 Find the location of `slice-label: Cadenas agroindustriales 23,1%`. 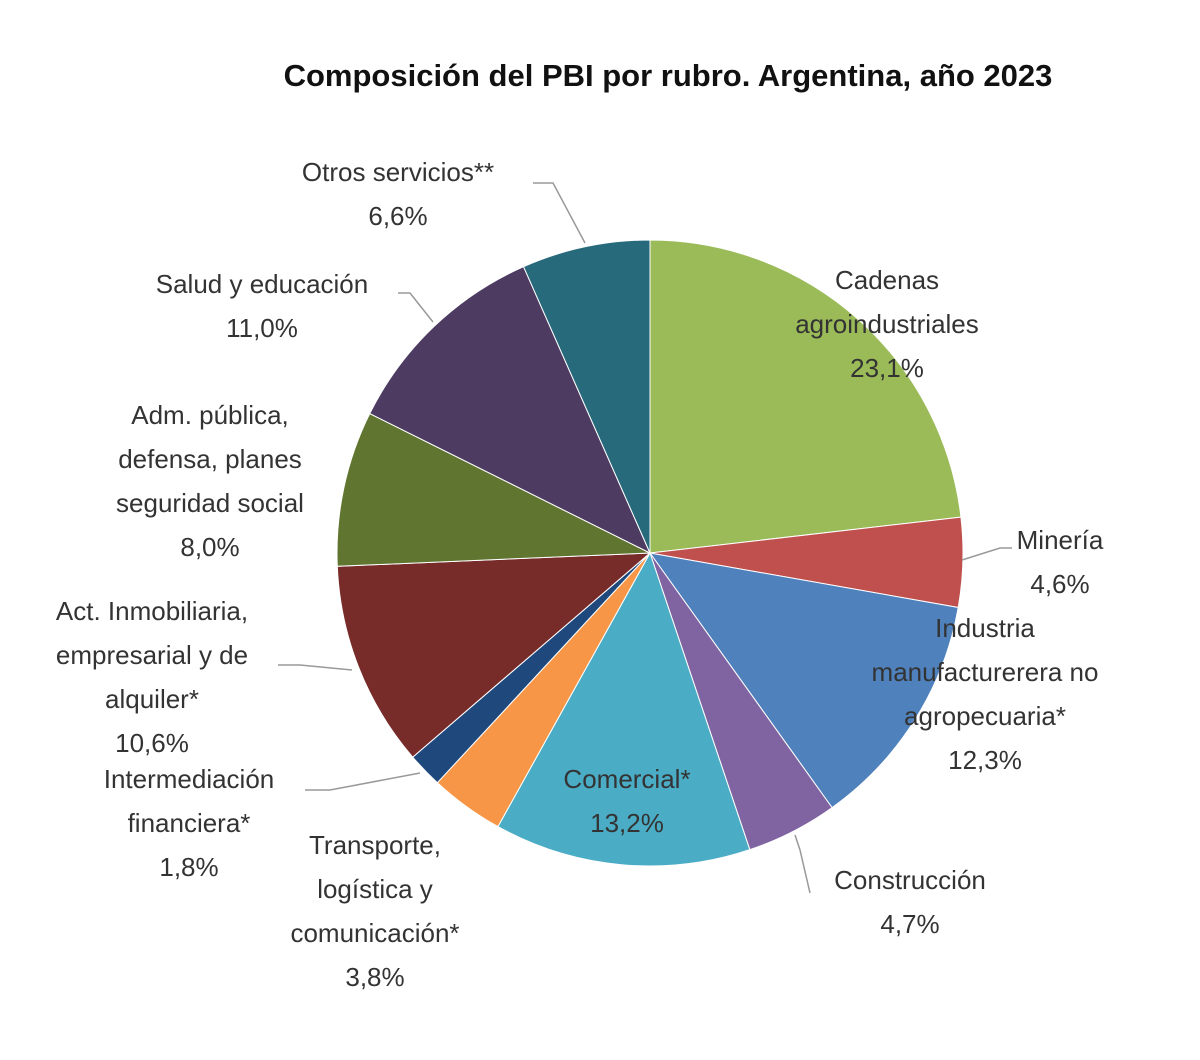

slice-label: Cadenas agroindustriales 23,1% is located at coordinates (887, 324).